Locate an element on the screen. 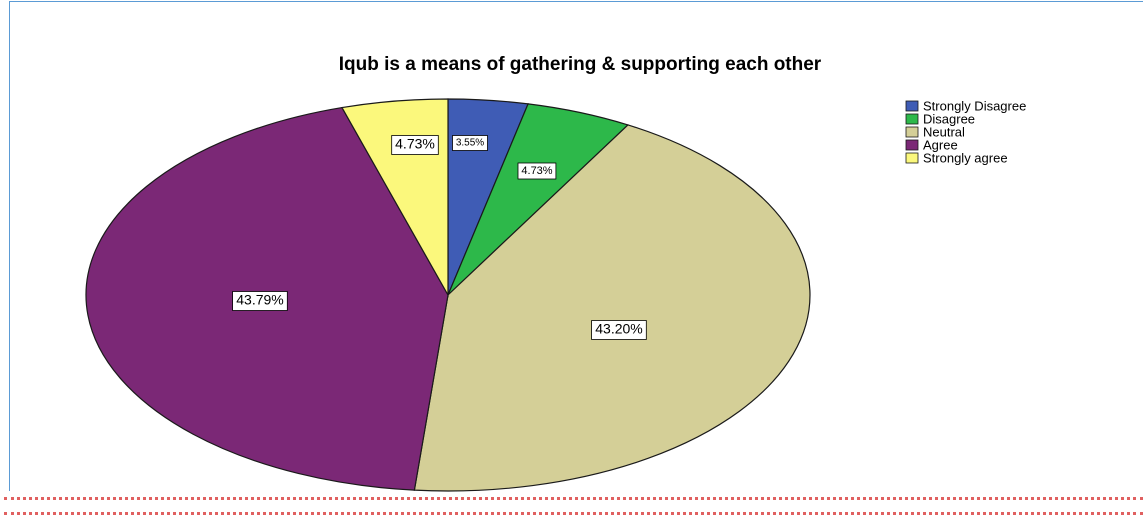 Image resolution: width=1143 pixels, height=520 pixels. legend-item-strongly-agree: Strongly agree is located at coordinates (956, 158).